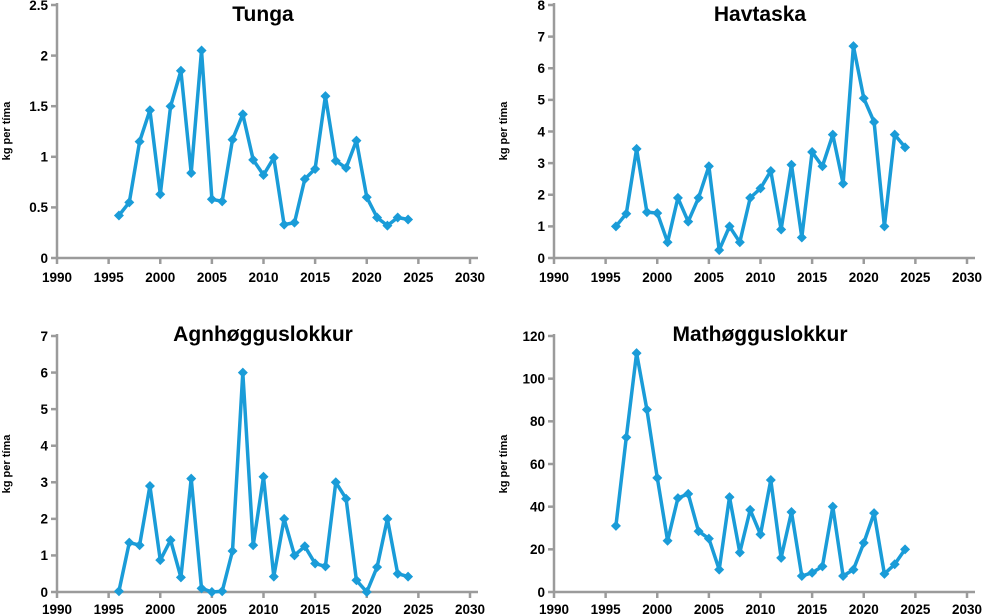 This screenshot has width=993, height=616. What do you see at coordinates (470, 609) in the screenshot?
I see `x-tick-label: 2030` at bounding box center [470, 609].